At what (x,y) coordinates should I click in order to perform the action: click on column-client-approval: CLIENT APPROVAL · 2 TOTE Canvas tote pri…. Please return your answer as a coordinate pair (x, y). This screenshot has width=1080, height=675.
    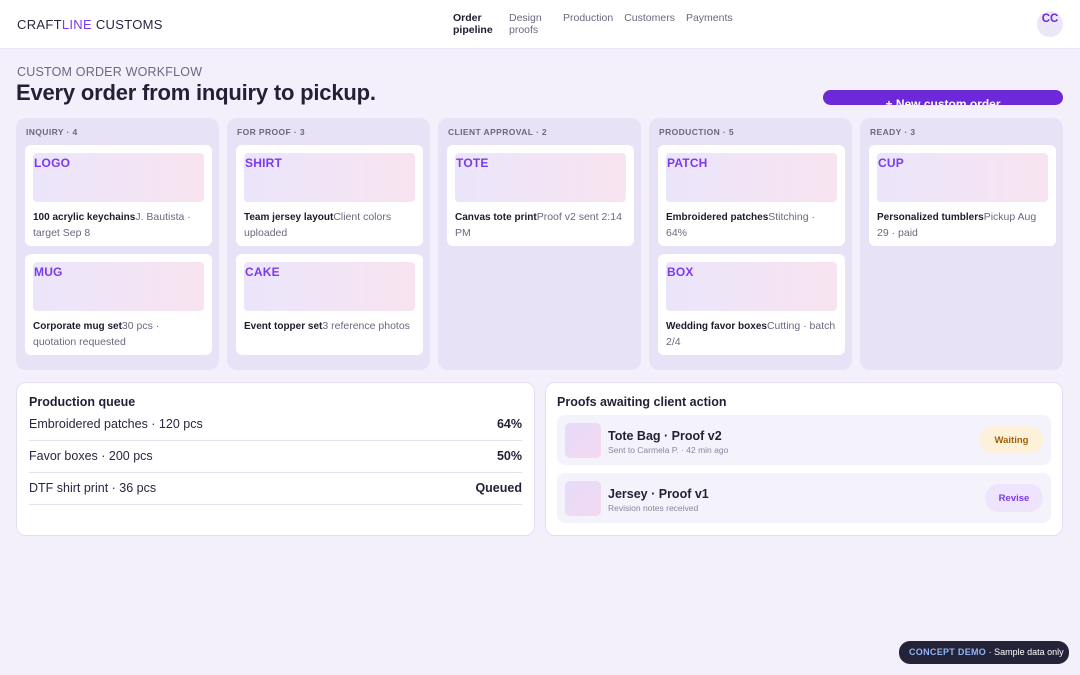
    Looking at the image, I should click on (539, 244).